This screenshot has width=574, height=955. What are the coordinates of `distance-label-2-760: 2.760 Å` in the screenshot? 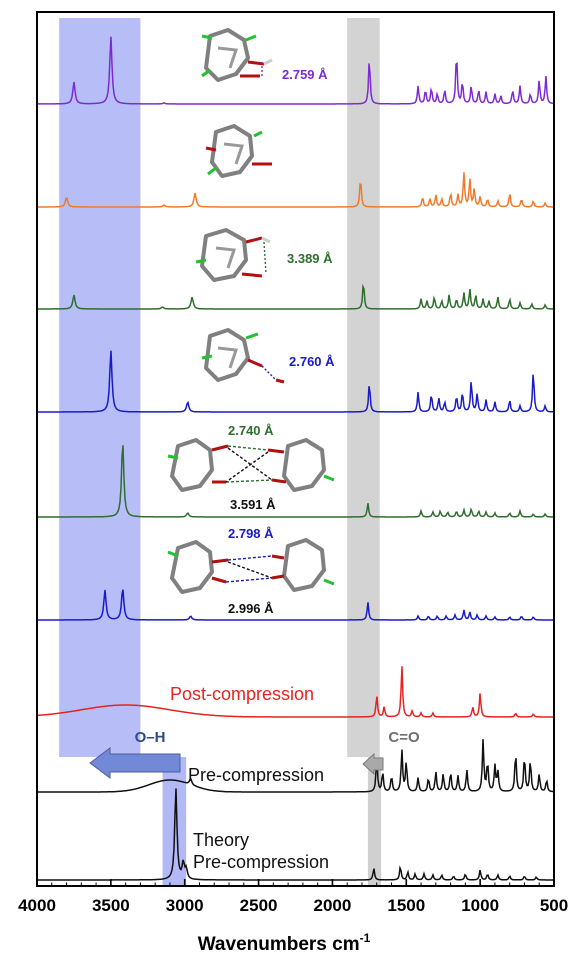 It's located at (312, 361).